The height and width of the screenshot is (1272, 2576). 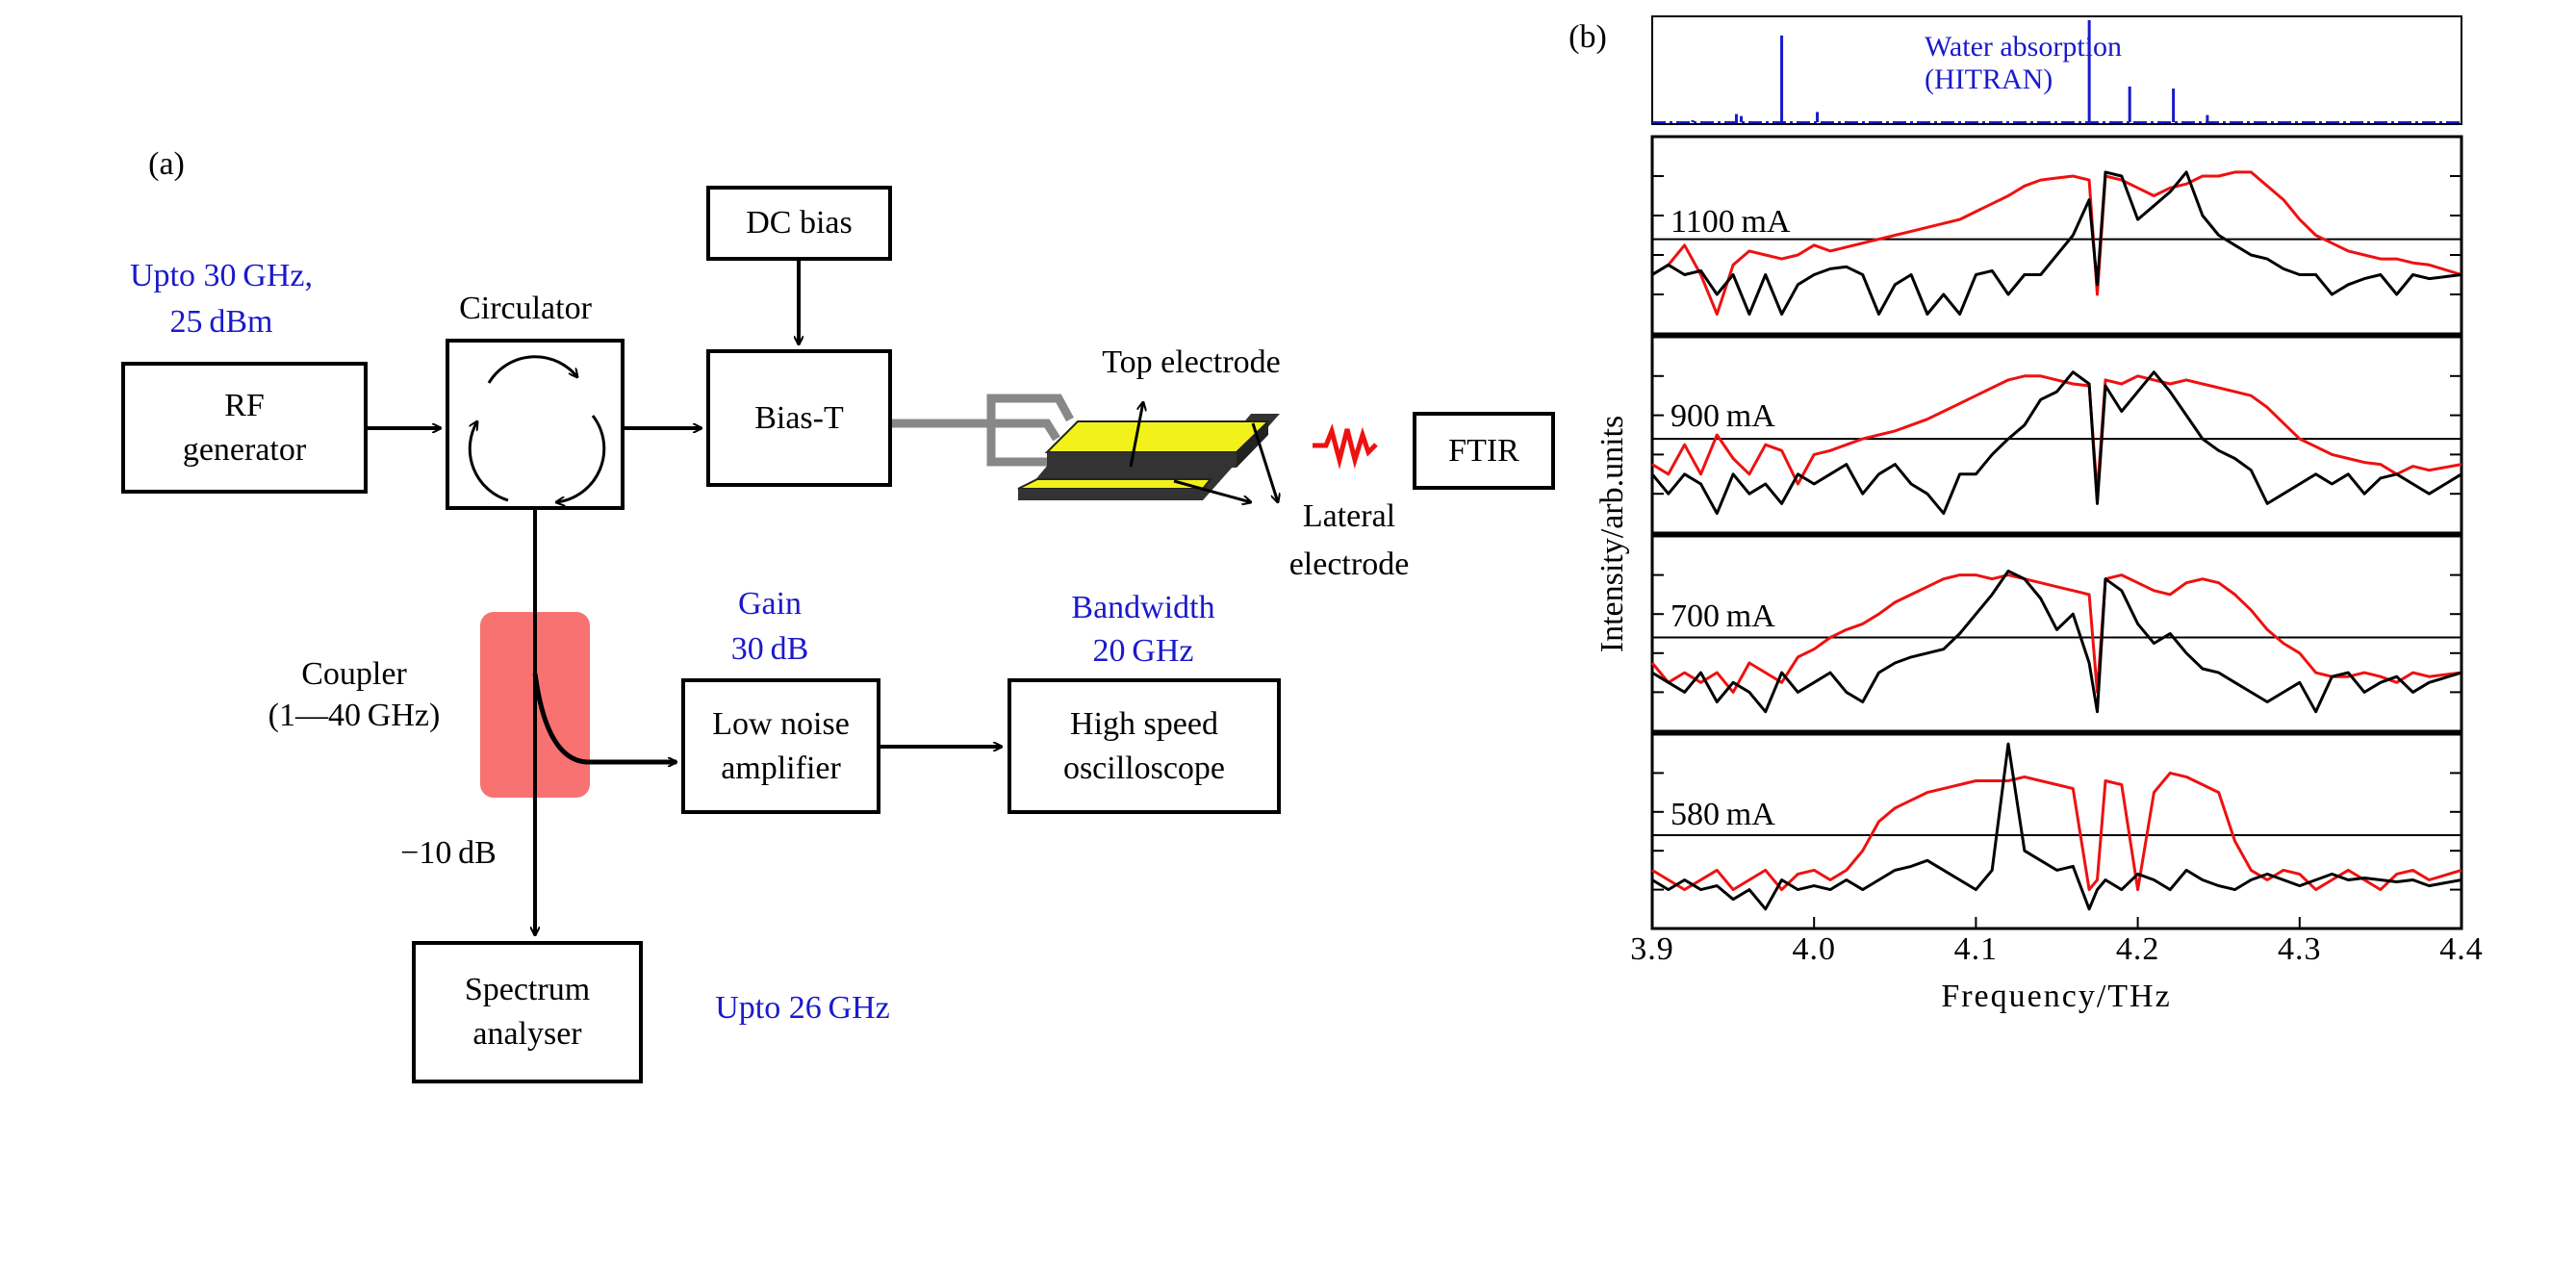 I want to click on circulator-label: Circulator, so click(x=525, y=308).